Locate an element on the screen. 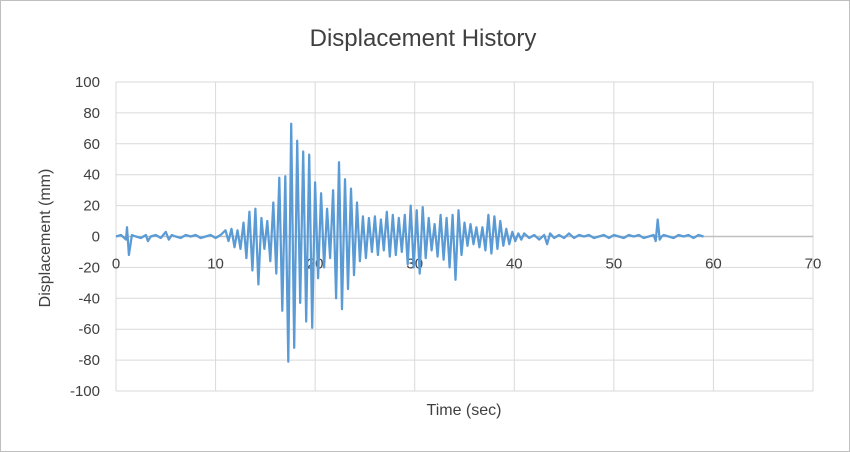 Image resolution: width=850 pixels, height=452 pixels. y-tick-label: 40 is located at coordinates (91, 175).